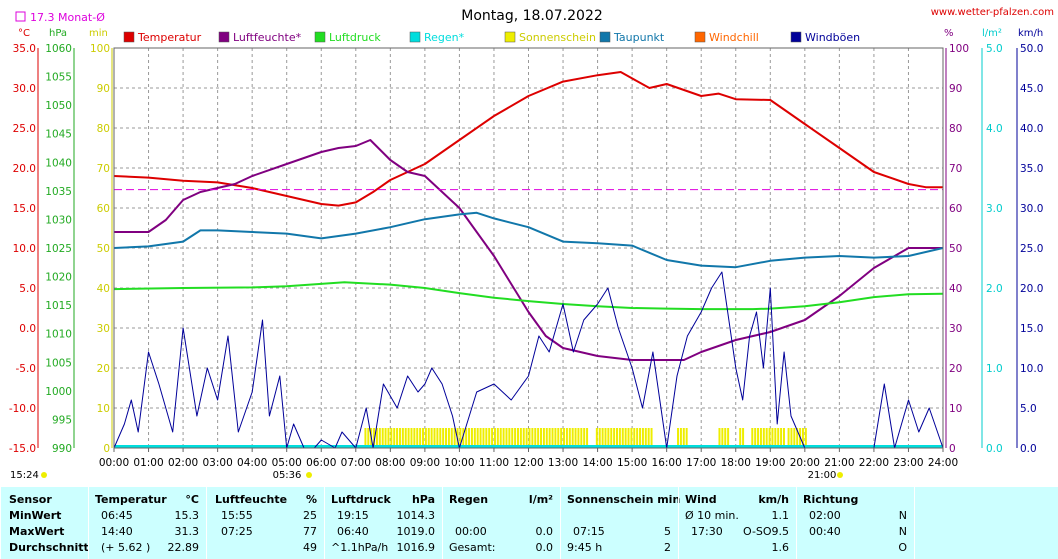  Describe the element at coordinates (103, 169) in the screenshot. I see `y-tick-minutes: 70` at that location.